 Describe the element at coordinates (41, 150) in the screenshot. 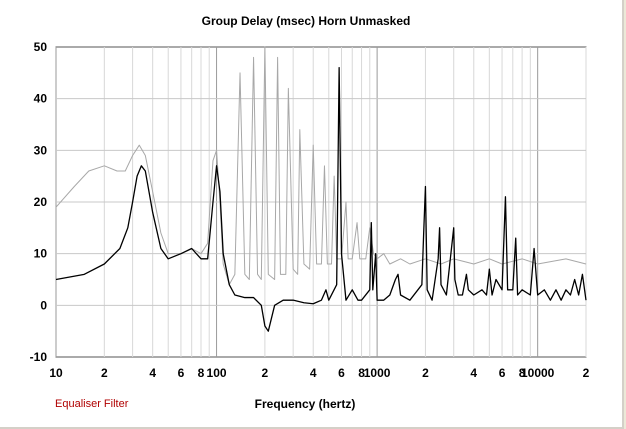

I see `y-tick-label: 30` at that location.